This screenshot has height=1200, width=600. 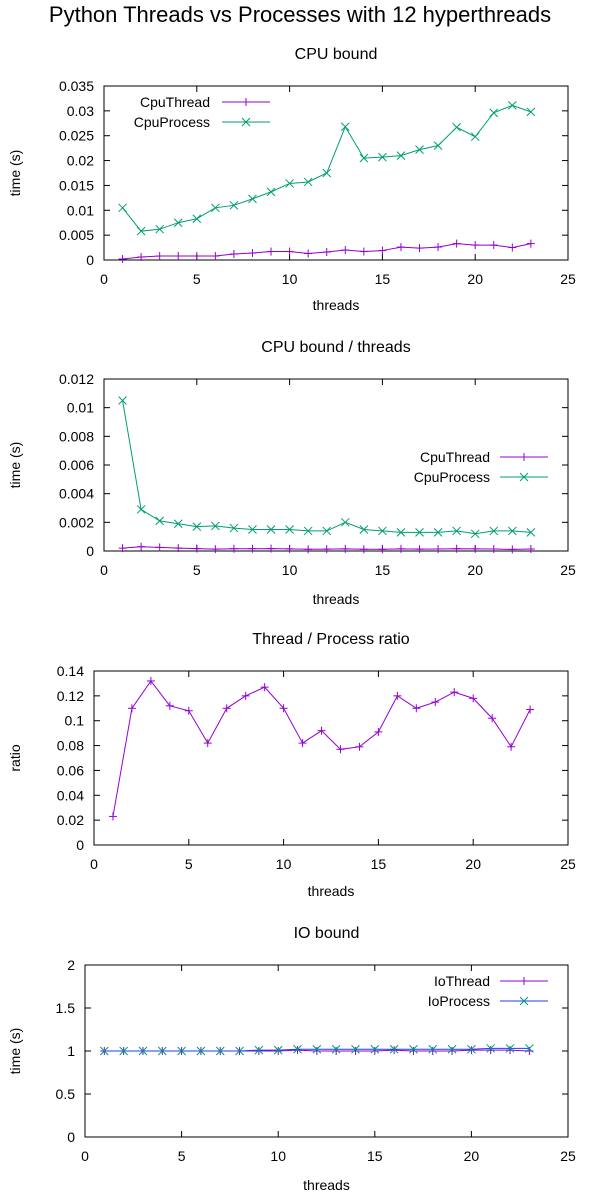 What do you see at coordinates (70, 795) in the screenshot?
I see `y-tick-label: 0.04` at bounding box center [70, 795].